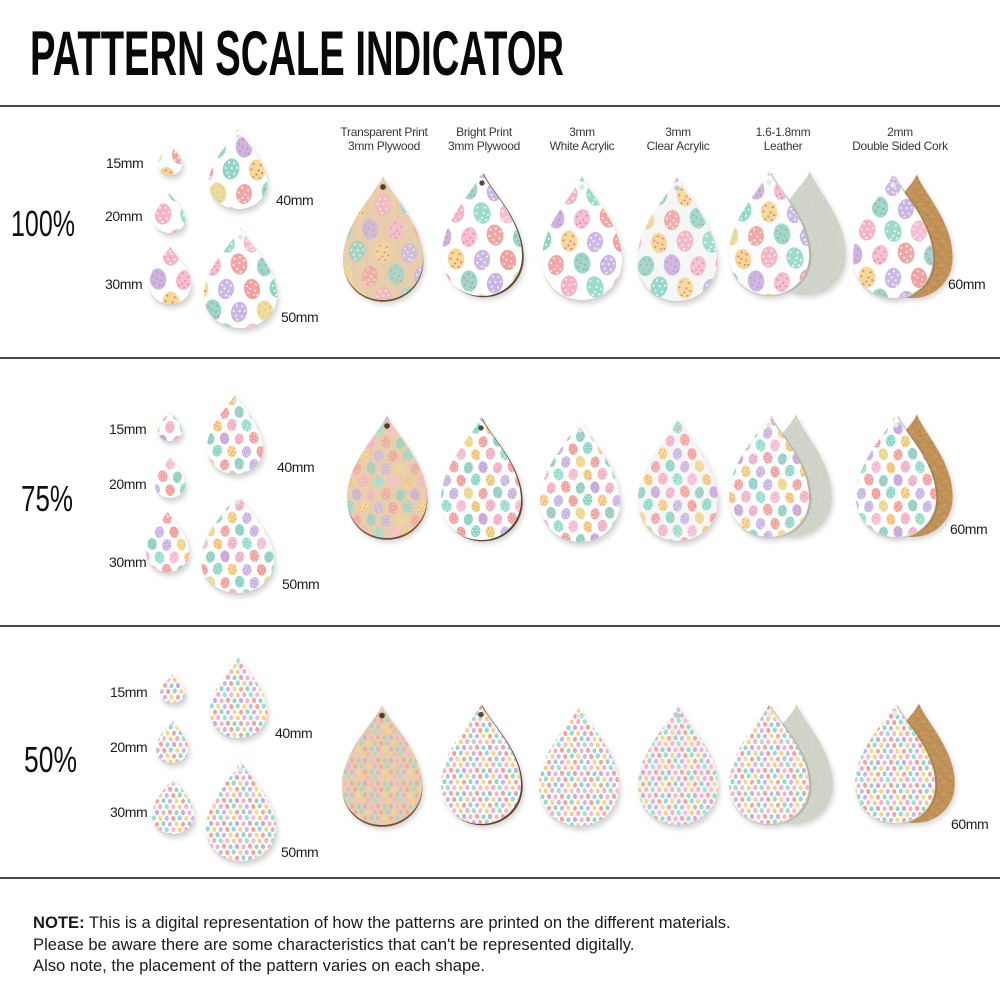 The image size is (1000, 1000). I want to click on svg-text: 50%, so click(50, 759).